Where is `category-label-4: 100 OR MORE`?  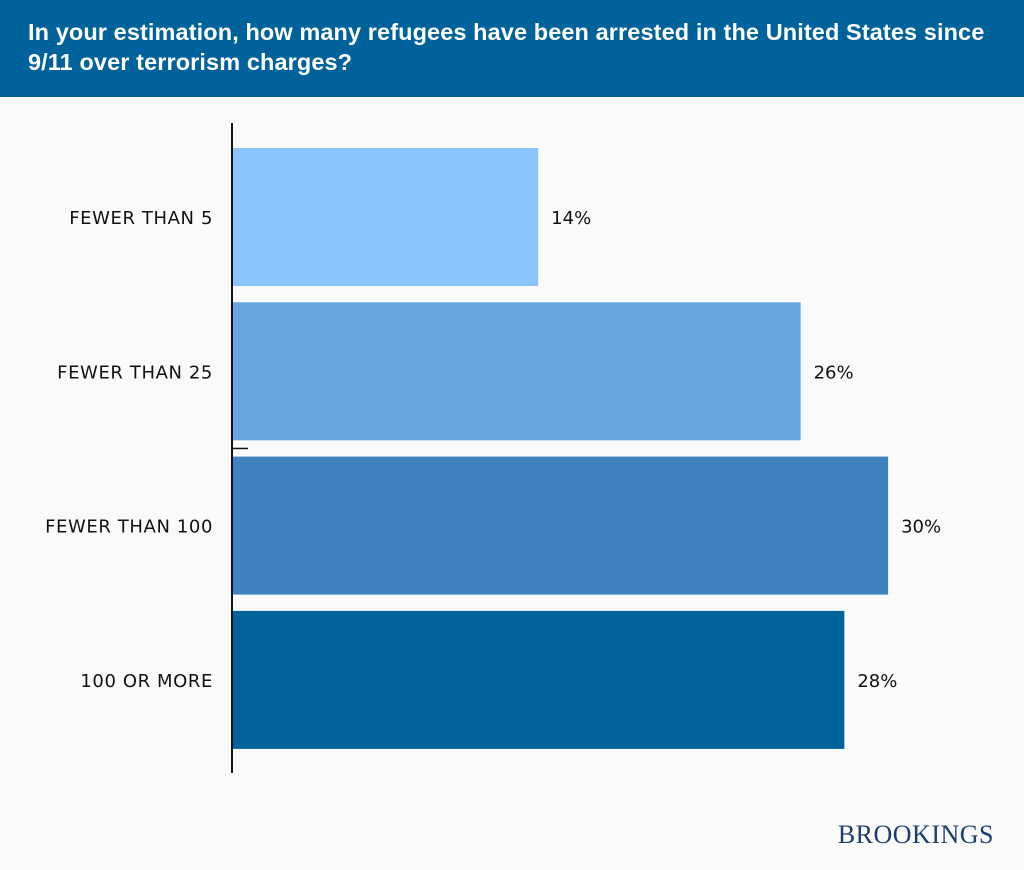 category-label-4: 100 OR MORE is located at coordinates (146, 681).